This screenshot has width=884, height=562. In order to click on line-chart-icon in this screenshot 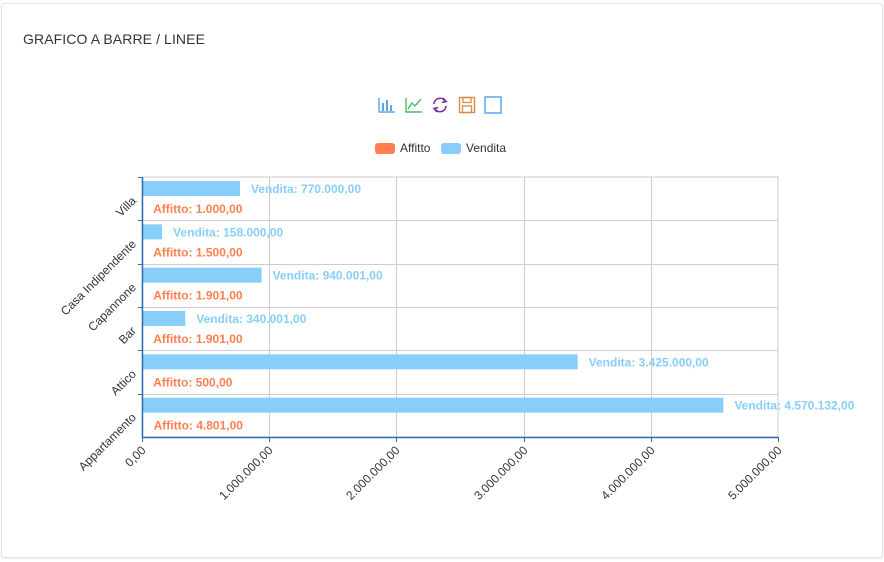, I will do `click(414, 105)`.